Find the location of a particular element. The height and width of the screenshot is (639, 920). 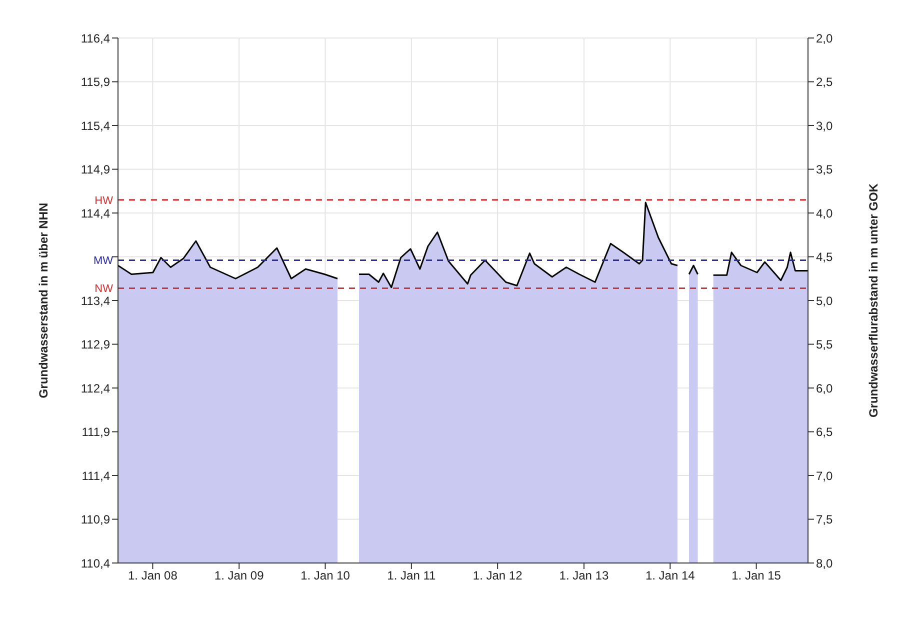

y-tick-label: 114,4 is located at coordinates (95, 213).